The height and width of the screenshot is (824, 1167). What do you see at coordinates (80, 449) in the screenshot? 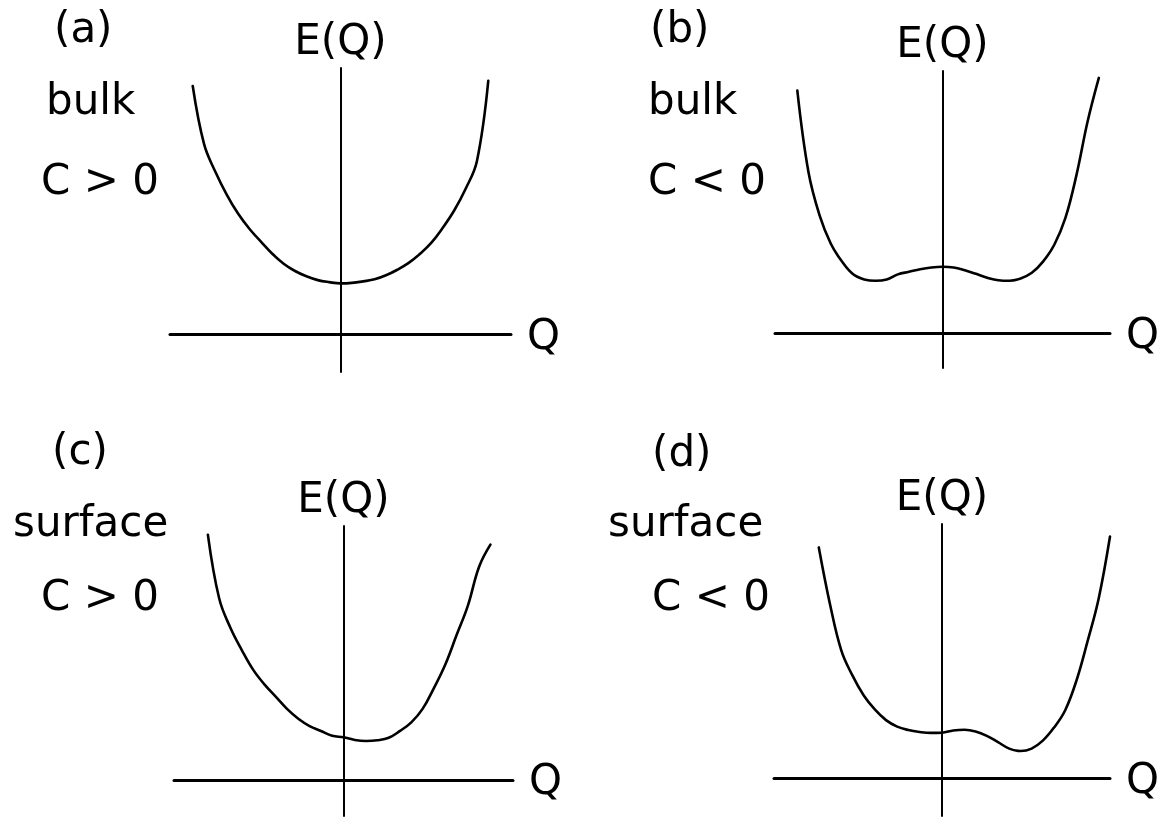
I see `chart-title: (c)` at bounding box center [80, 449].